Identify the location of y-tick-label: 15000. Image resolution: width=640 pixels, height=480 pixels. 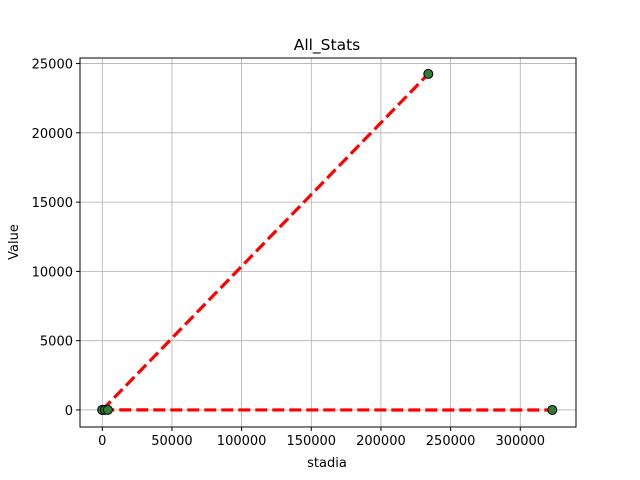
(52, 203).